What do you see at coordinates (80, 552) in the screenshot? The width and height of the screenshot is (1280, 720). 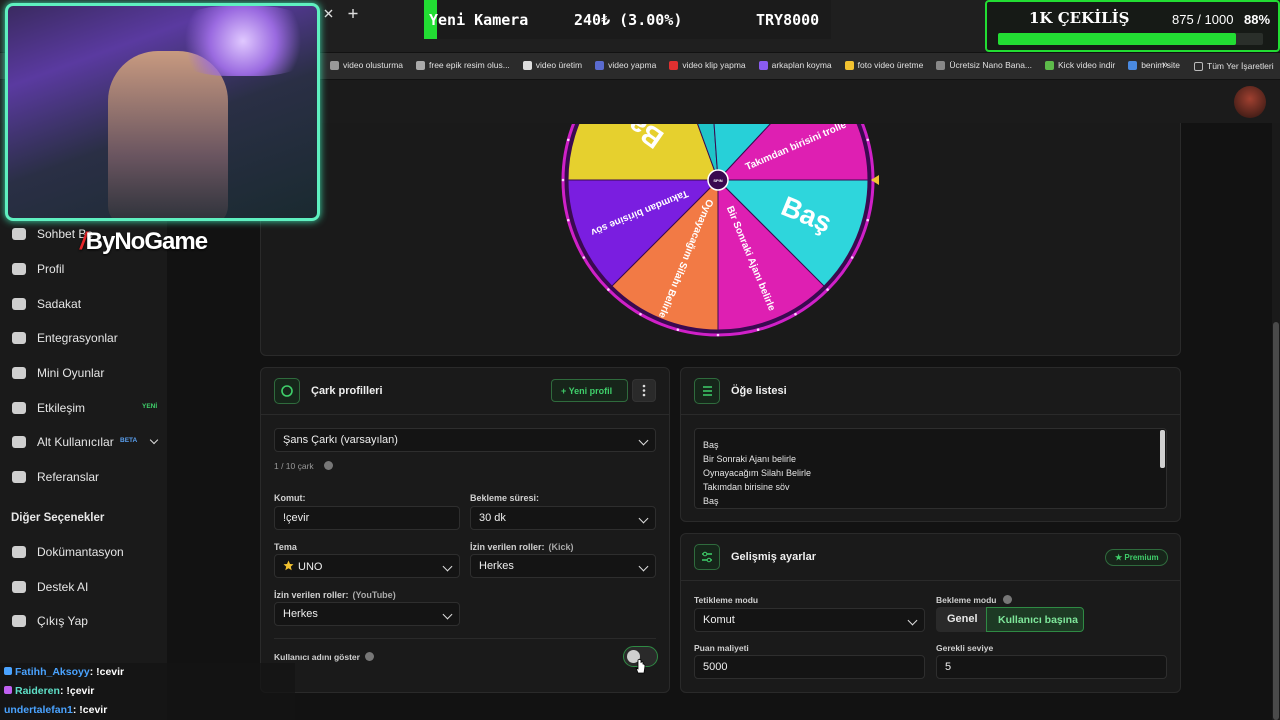 I see `side-label: Dokümantasyon` at bounding box center [80, 552].